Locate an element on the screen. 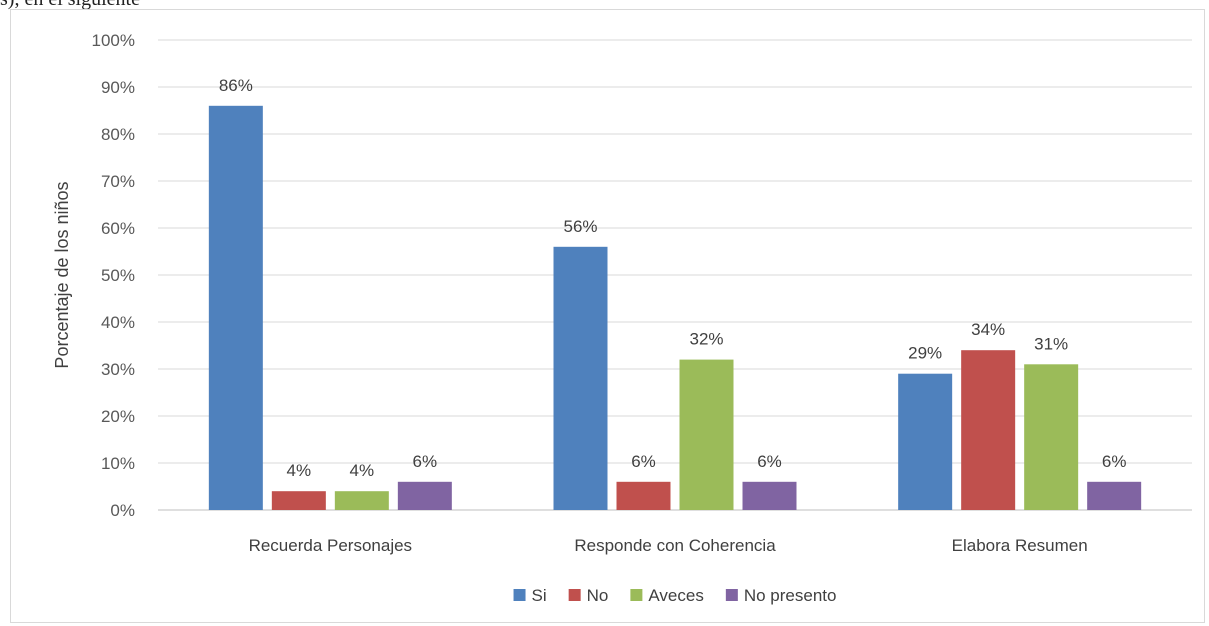 Image resolution: width=1209 pixels, height=626 pixels. page-text-fragment: s), en el siguiente is located at coordinates (250, 6).